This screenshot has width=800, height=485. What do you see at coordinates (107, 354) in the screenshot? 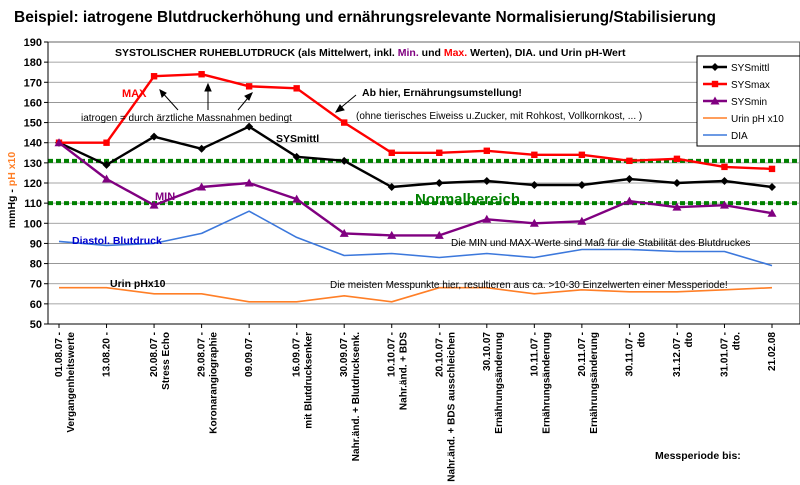
I see `x-tick-label-1: 13.08.20 -` at bounding box center [107, 354].